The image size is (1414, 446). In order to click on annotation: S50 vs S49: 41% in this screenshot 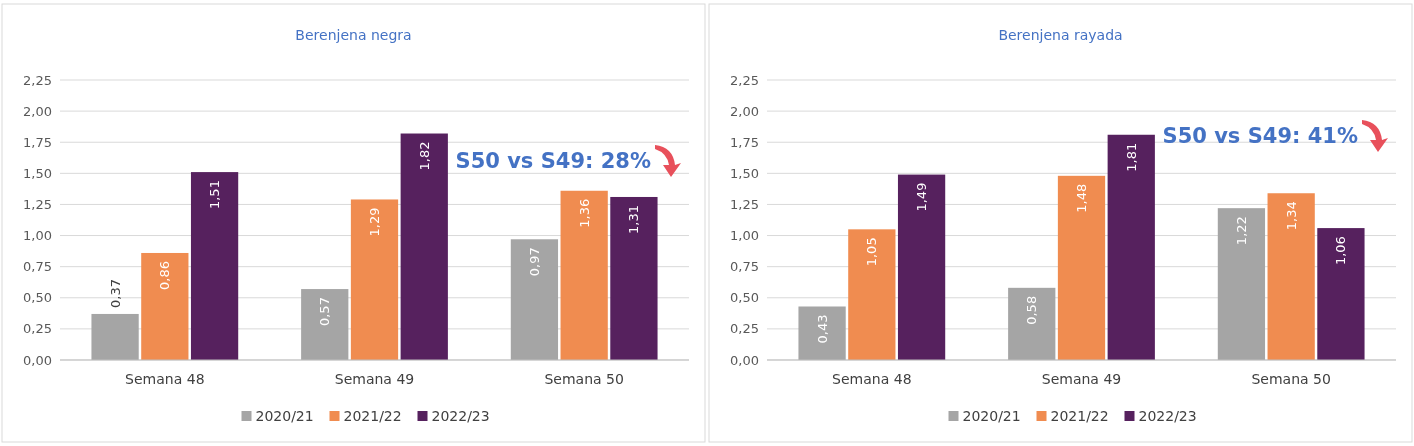, I will do `click(1260, 136)`.